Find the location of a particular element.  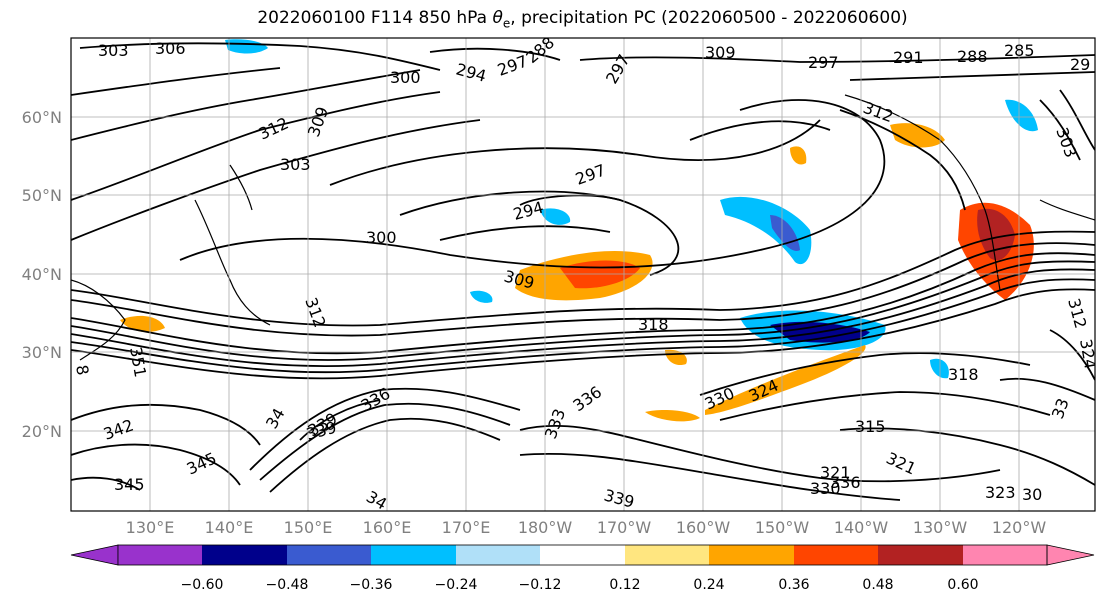

lat-label: 20°N is located at coordinates (42, 431).